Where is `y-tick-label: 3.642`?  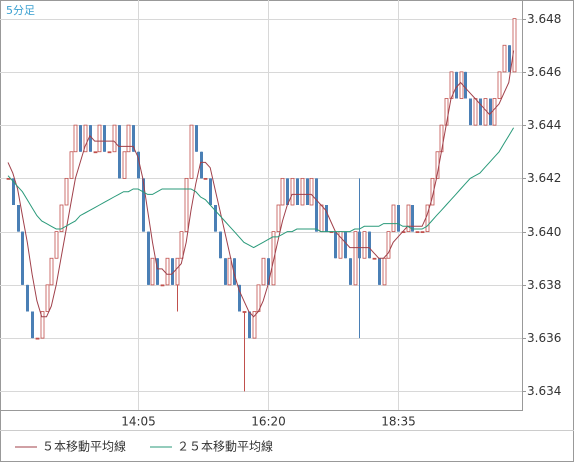 y-tick-label: 3.642 is located at coordinates (544, 178).